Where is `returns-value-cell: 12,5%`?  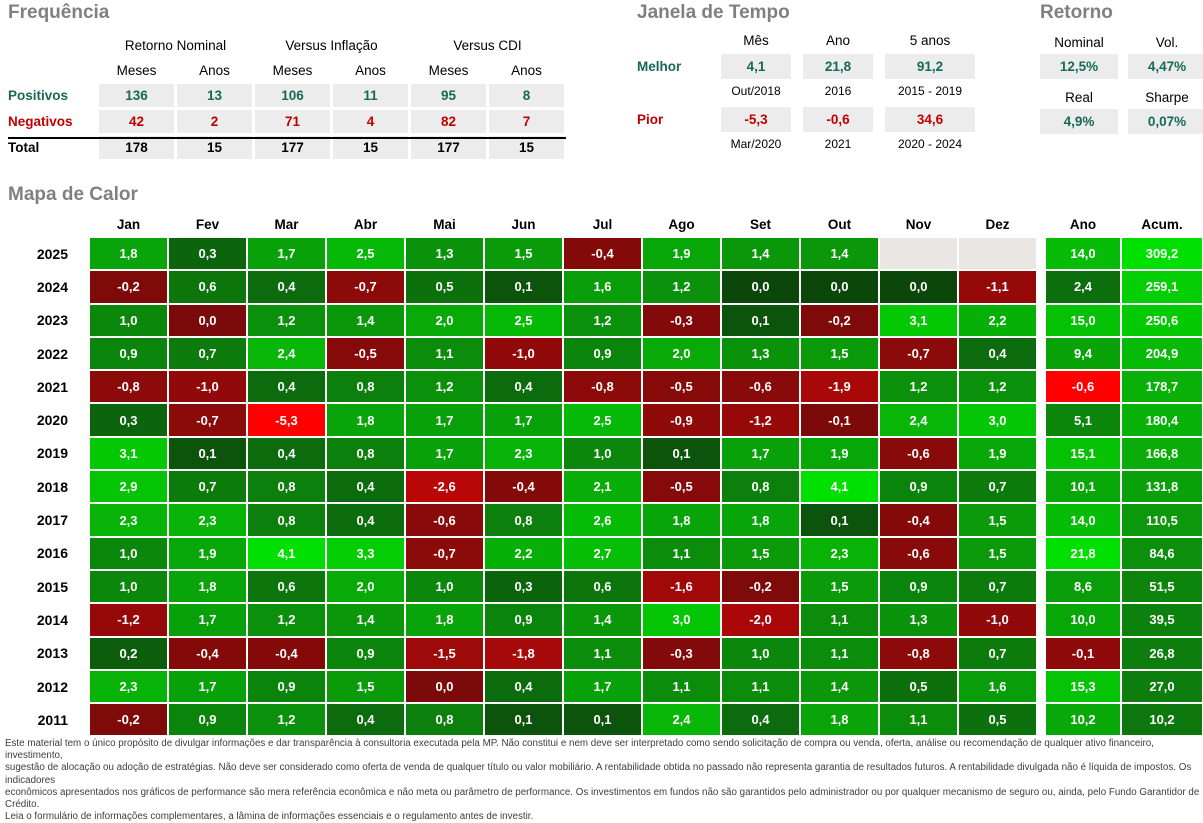
returns-value-cell: 12,5% is located at coordinates (1079, 66).